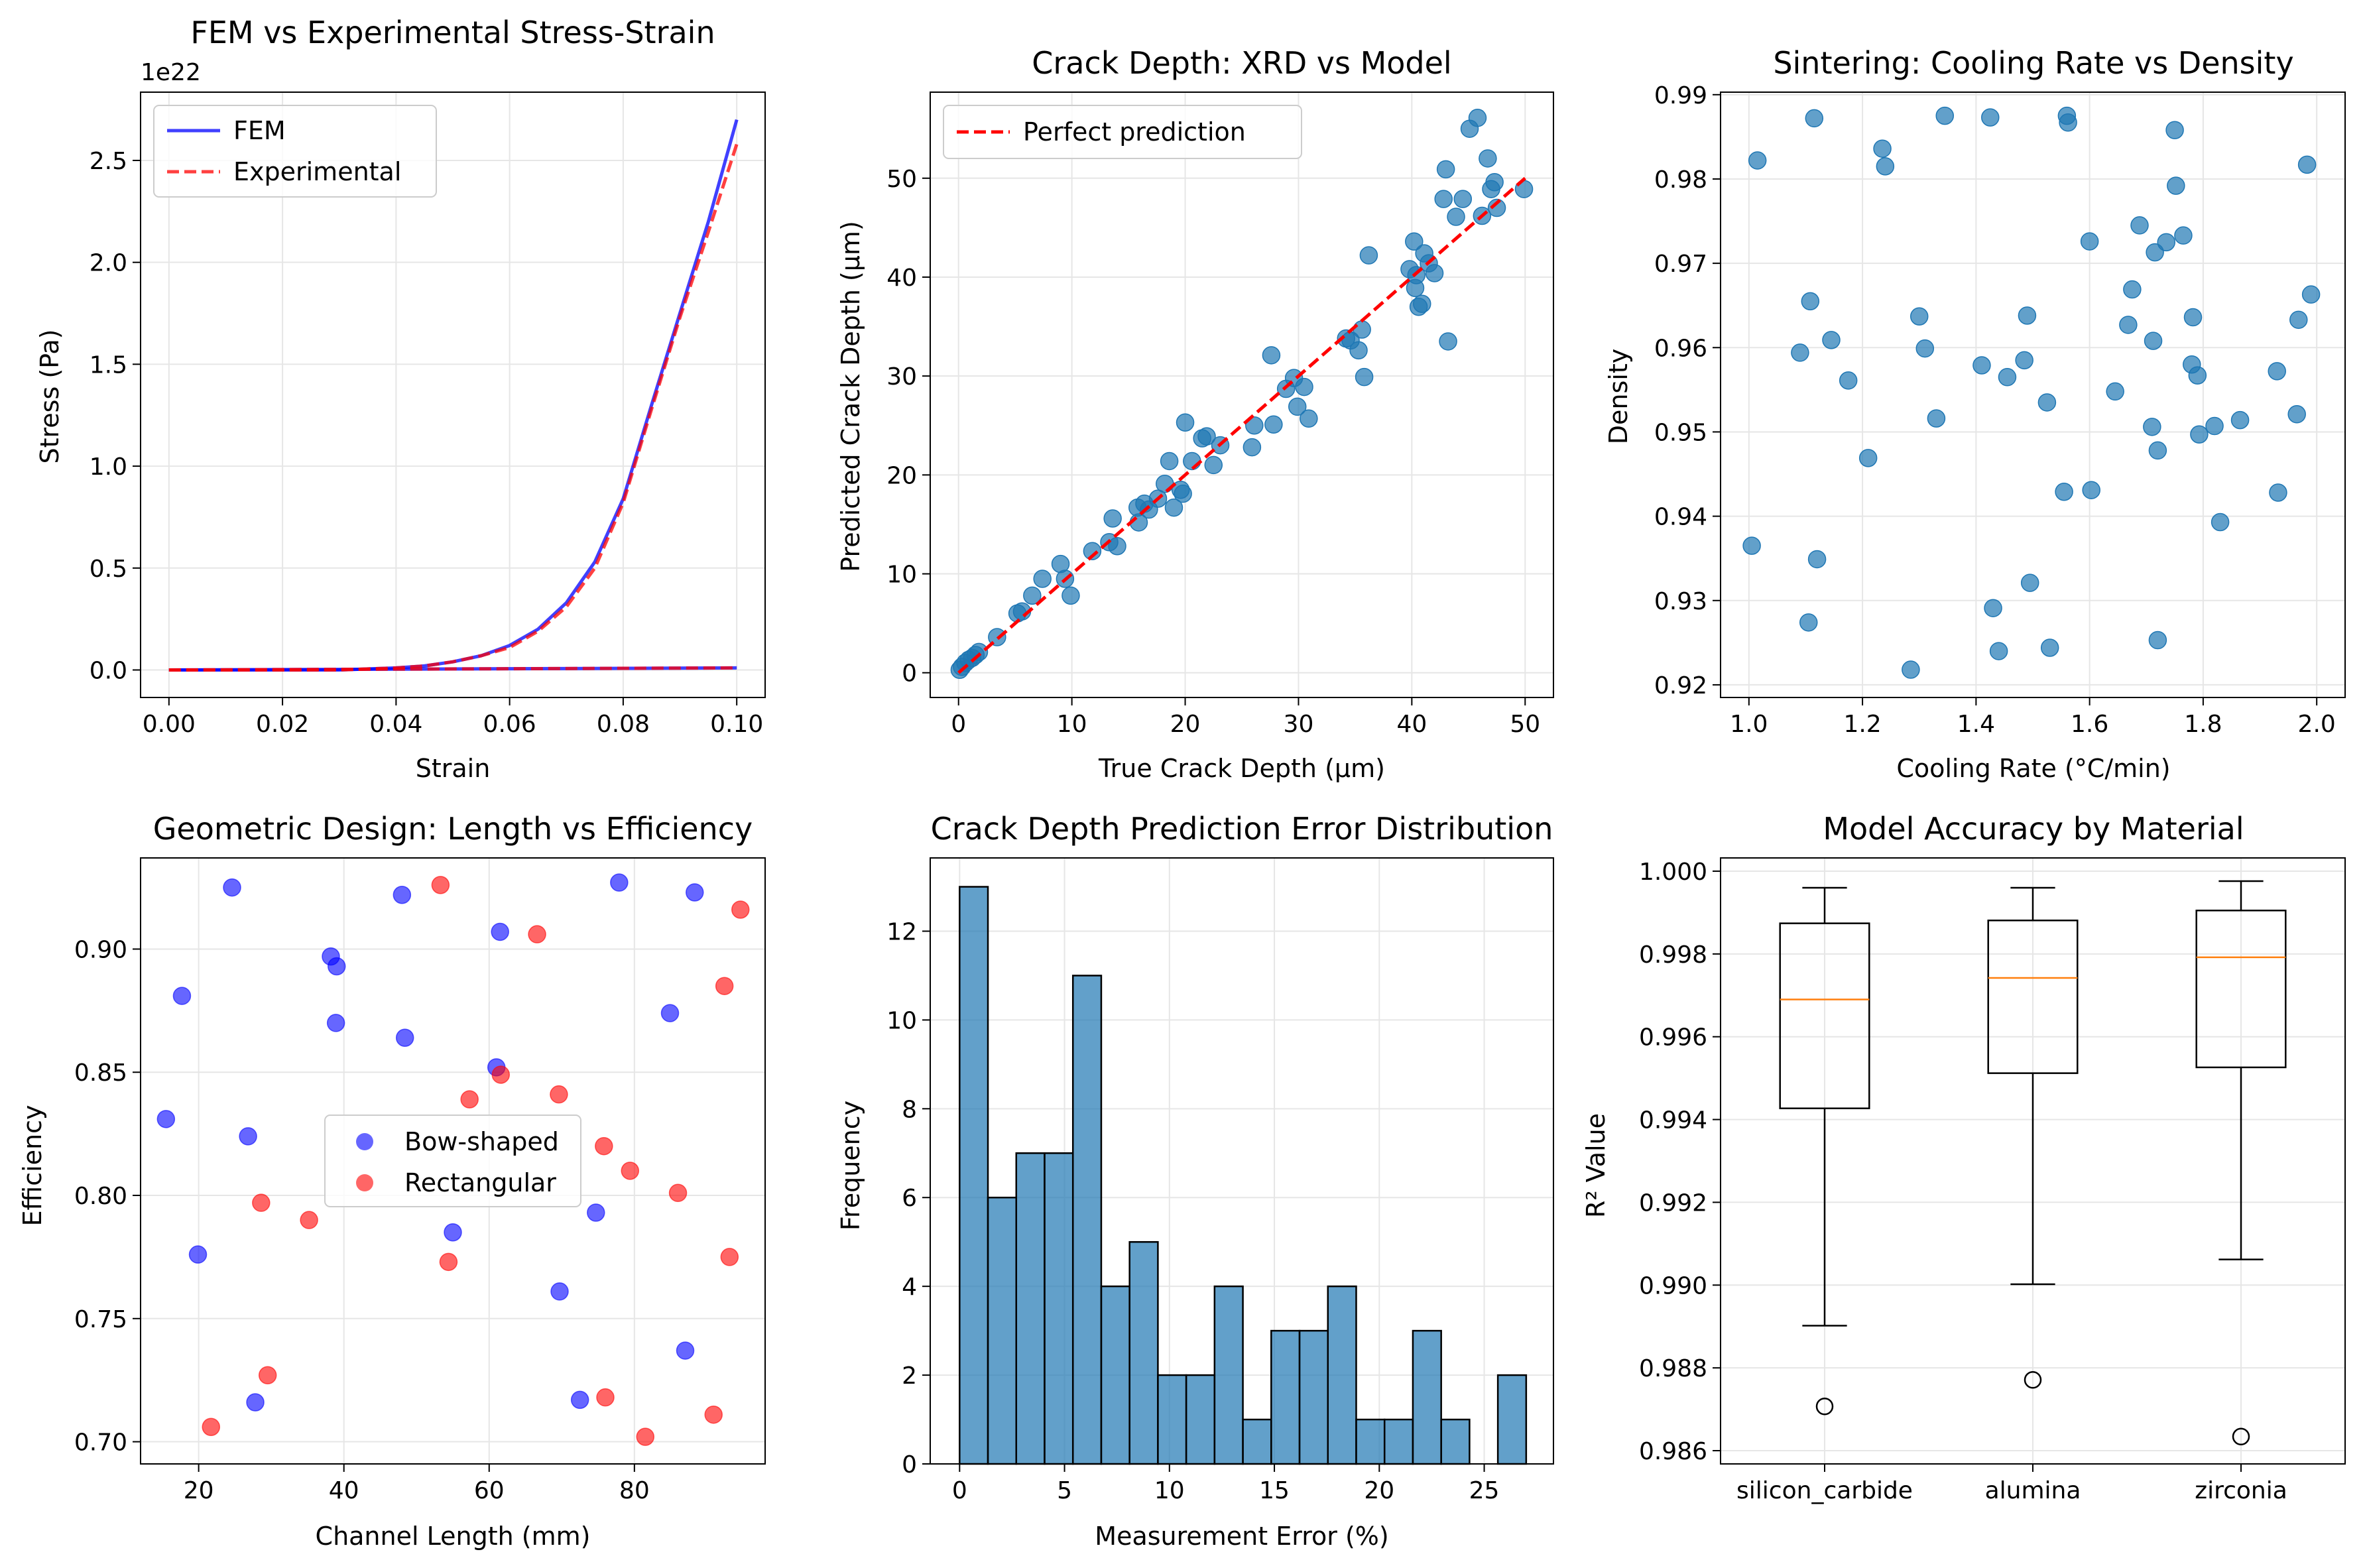  I want to click on x-axis-label: Measurement Error (%), so click(1241, 1536).